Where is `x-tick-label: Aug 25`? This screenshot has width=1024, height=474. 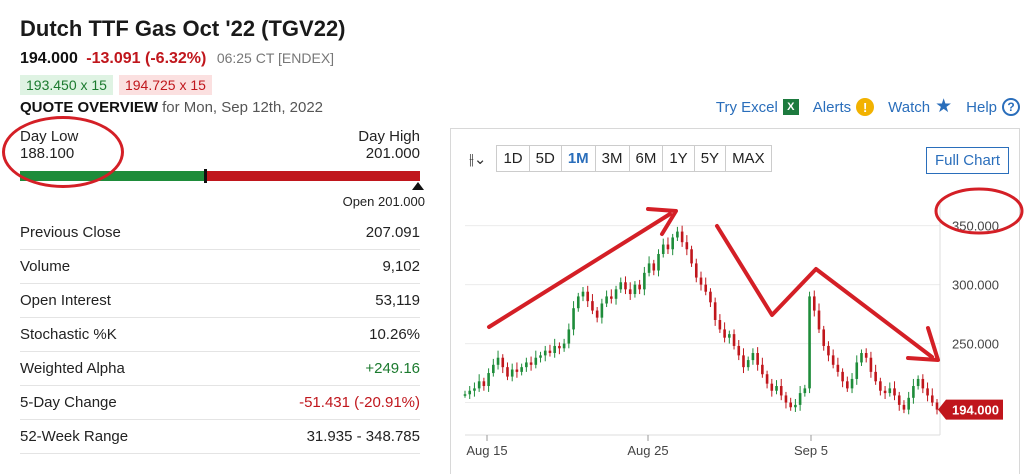
x-tick-label: Aug 25 is located at coordinates (647, 450).